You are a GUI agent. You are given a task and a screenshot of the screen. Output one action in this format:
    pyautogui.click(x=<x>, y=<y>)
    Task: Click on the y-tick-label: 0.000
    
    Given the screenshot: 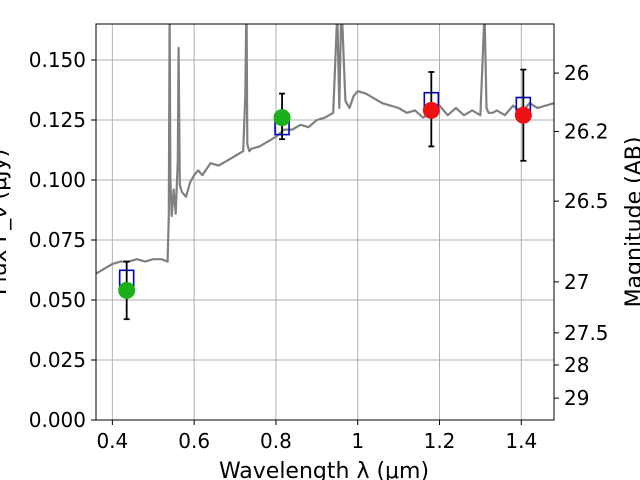 What is the action you would take?
    pyautogui.click(x=57, y=420)
    